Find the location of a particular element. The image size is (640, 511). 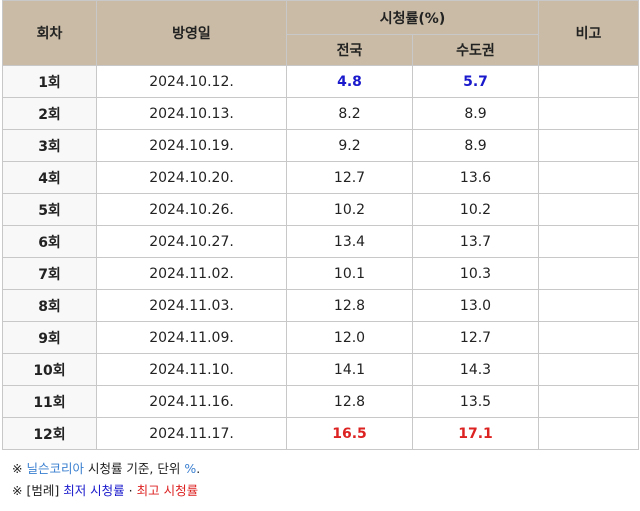

capital-rating-cell: 10.2 is located at coordinates (475, 209).